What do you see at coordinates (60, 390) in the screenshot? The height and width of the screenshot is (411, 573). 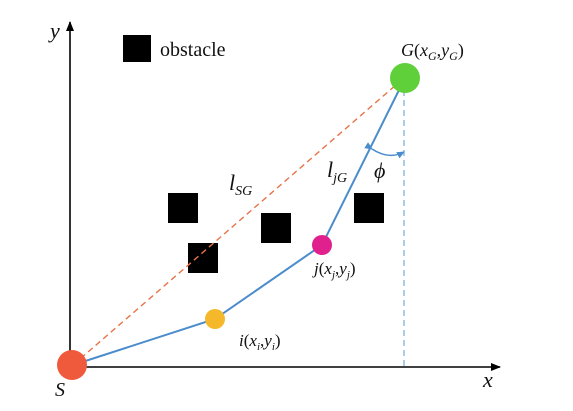 I see `start-label: S` at bounding box center [60, 390].